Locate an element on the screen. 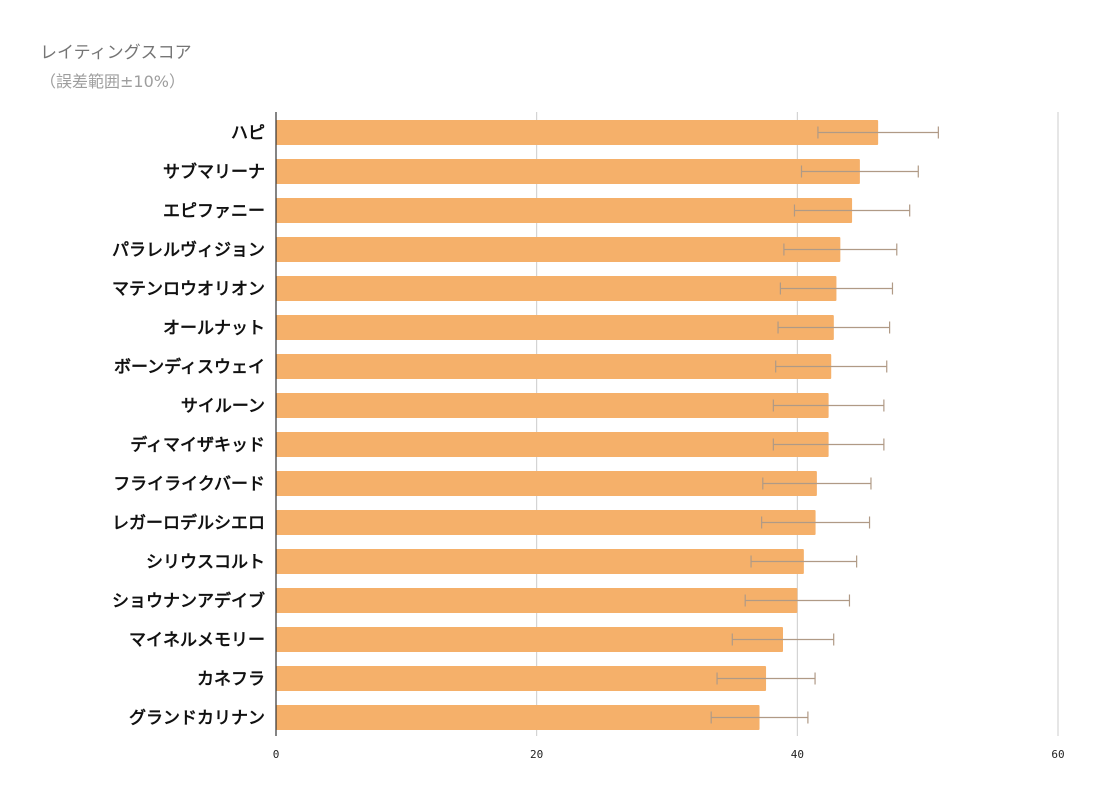  category-label-6: ボーンディスウェイ is located at coordinates (189, 367).